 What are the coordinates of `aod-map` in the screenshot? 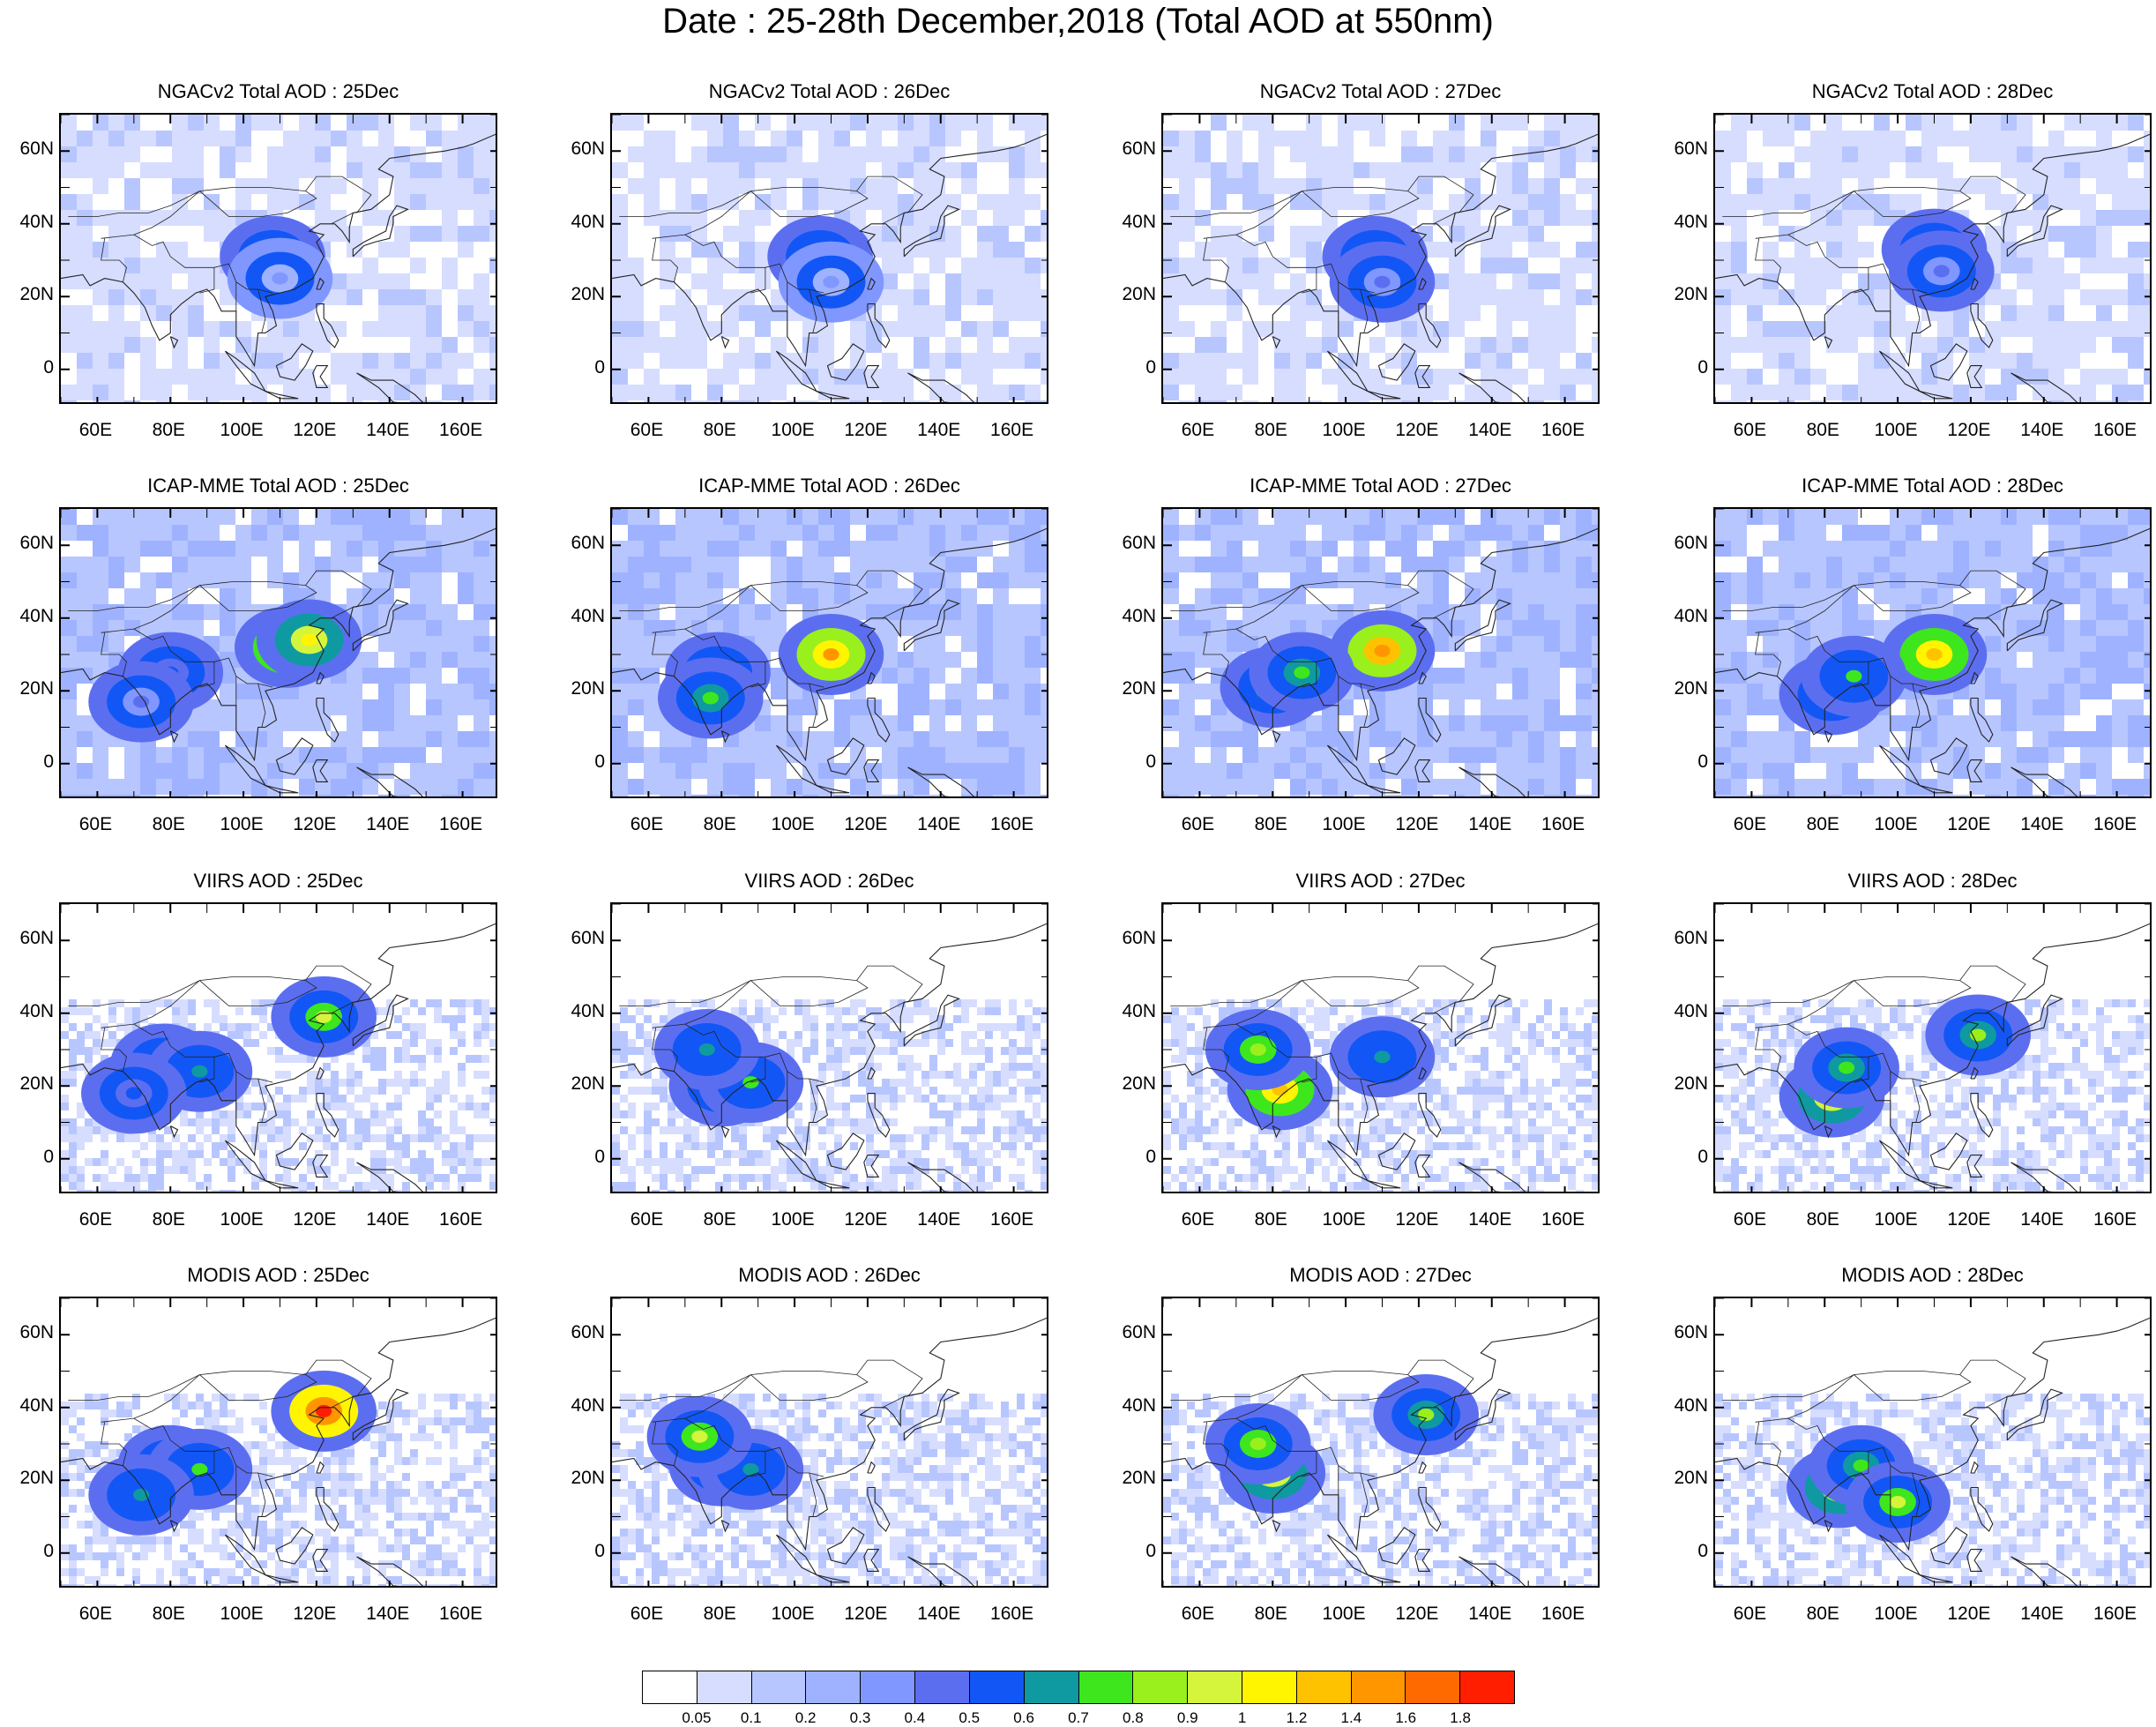 It's located at (1380, 652).